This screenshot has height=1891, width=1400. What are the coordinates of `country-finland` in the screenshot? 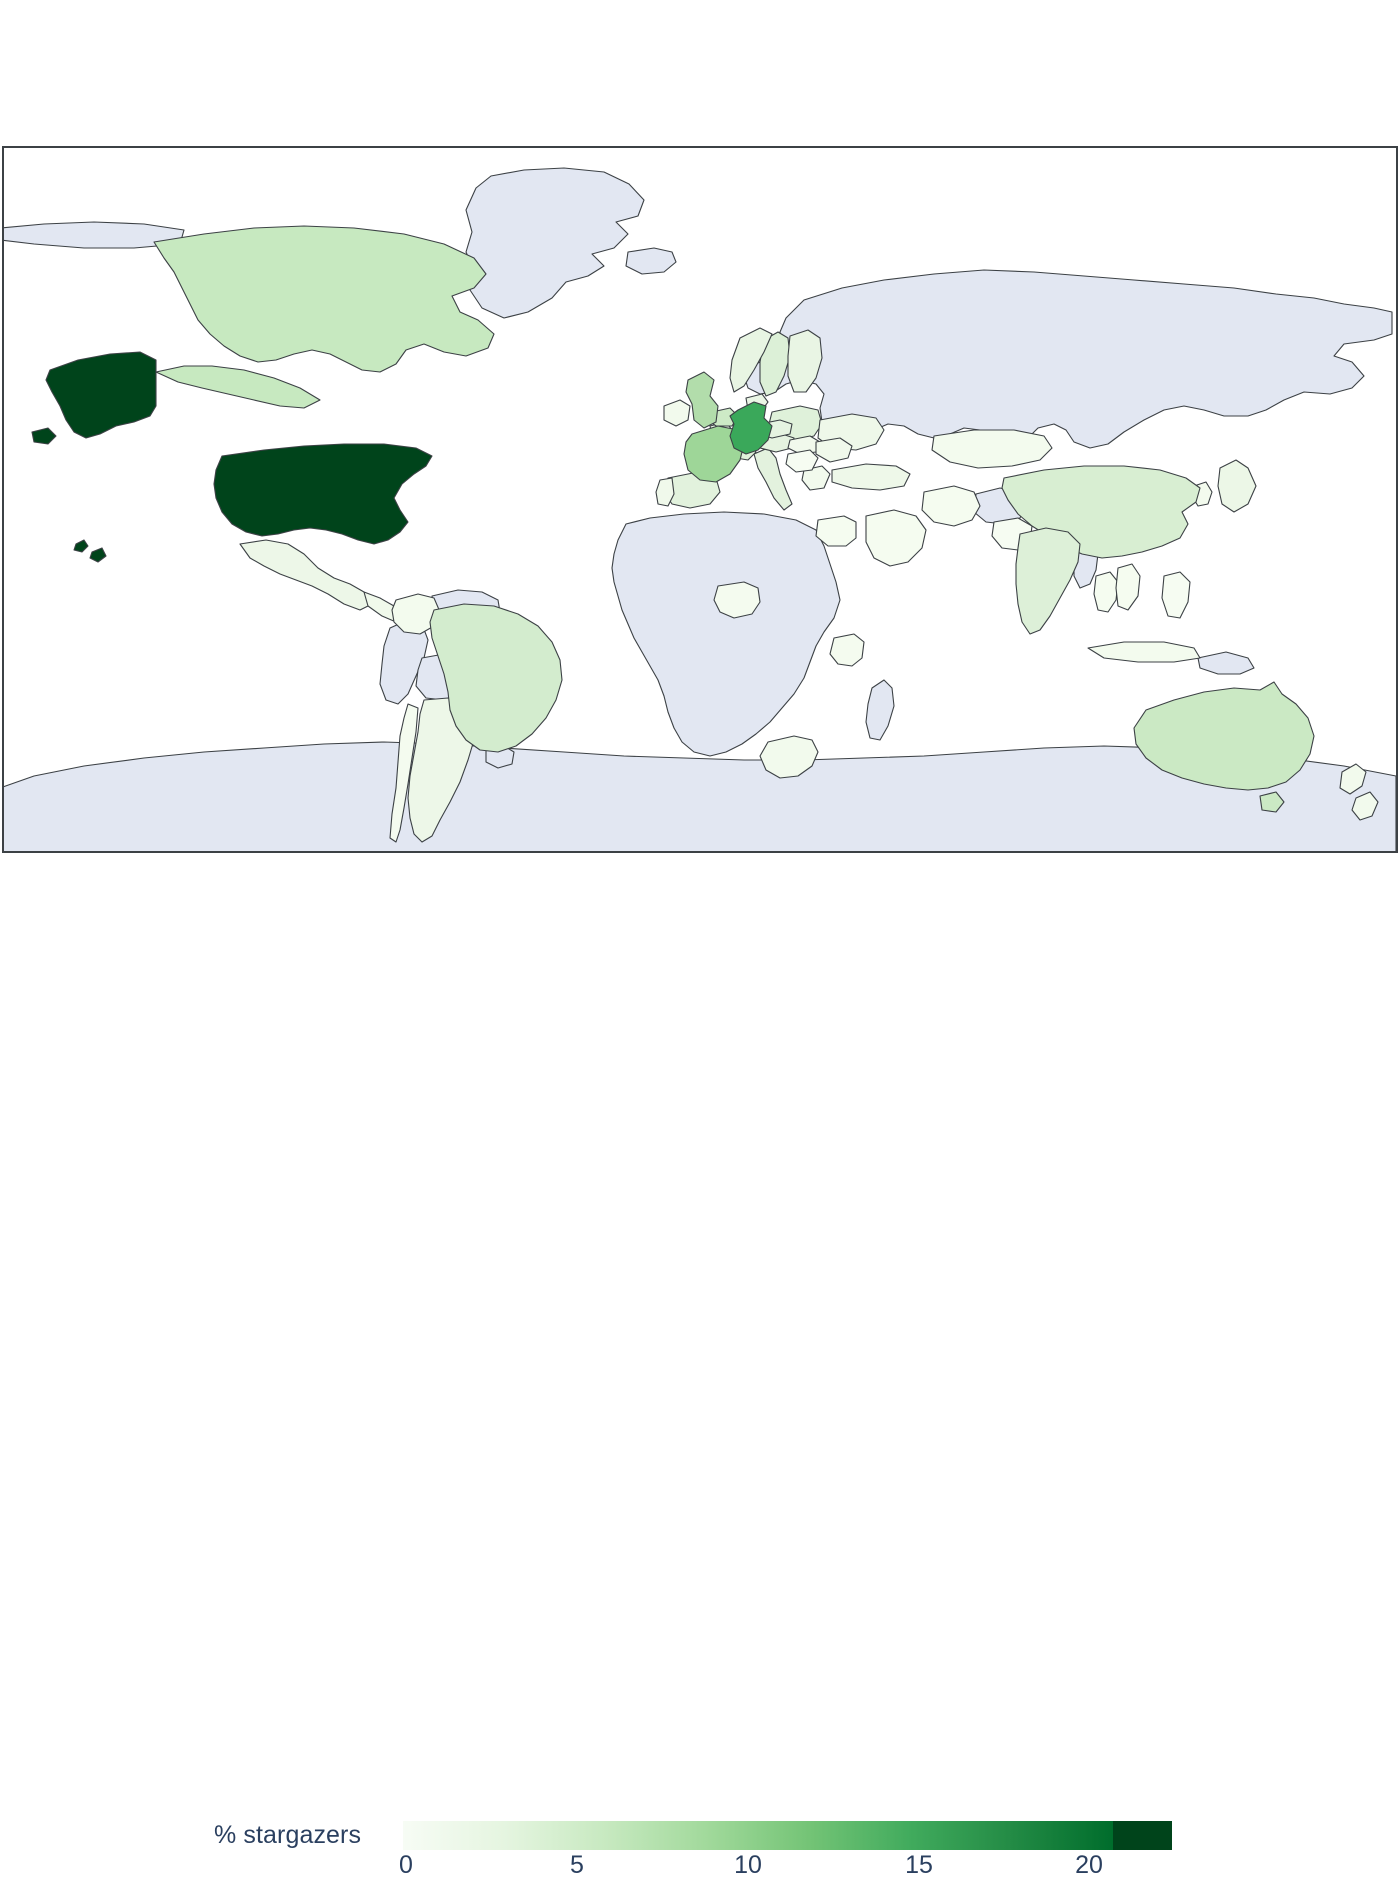 It's located at (805, 361).